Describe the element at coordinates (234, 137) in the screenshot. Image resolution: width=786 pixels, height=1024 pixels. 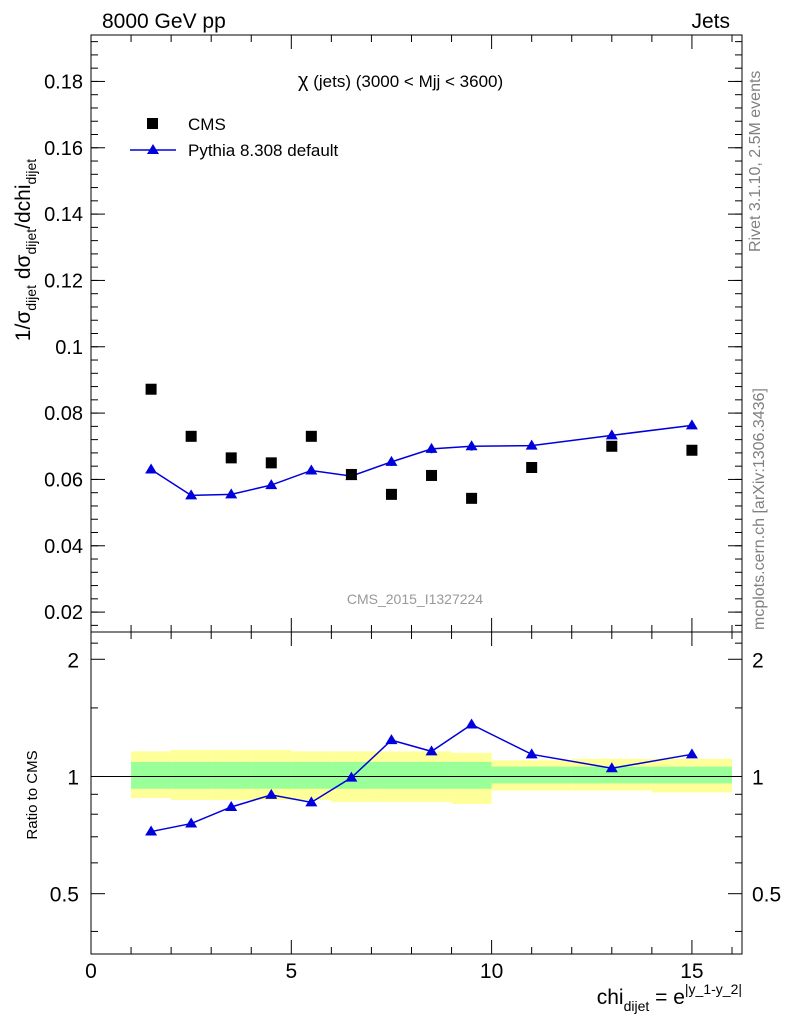
I see `legend: CMS Pythia 8.308 default` at that location.